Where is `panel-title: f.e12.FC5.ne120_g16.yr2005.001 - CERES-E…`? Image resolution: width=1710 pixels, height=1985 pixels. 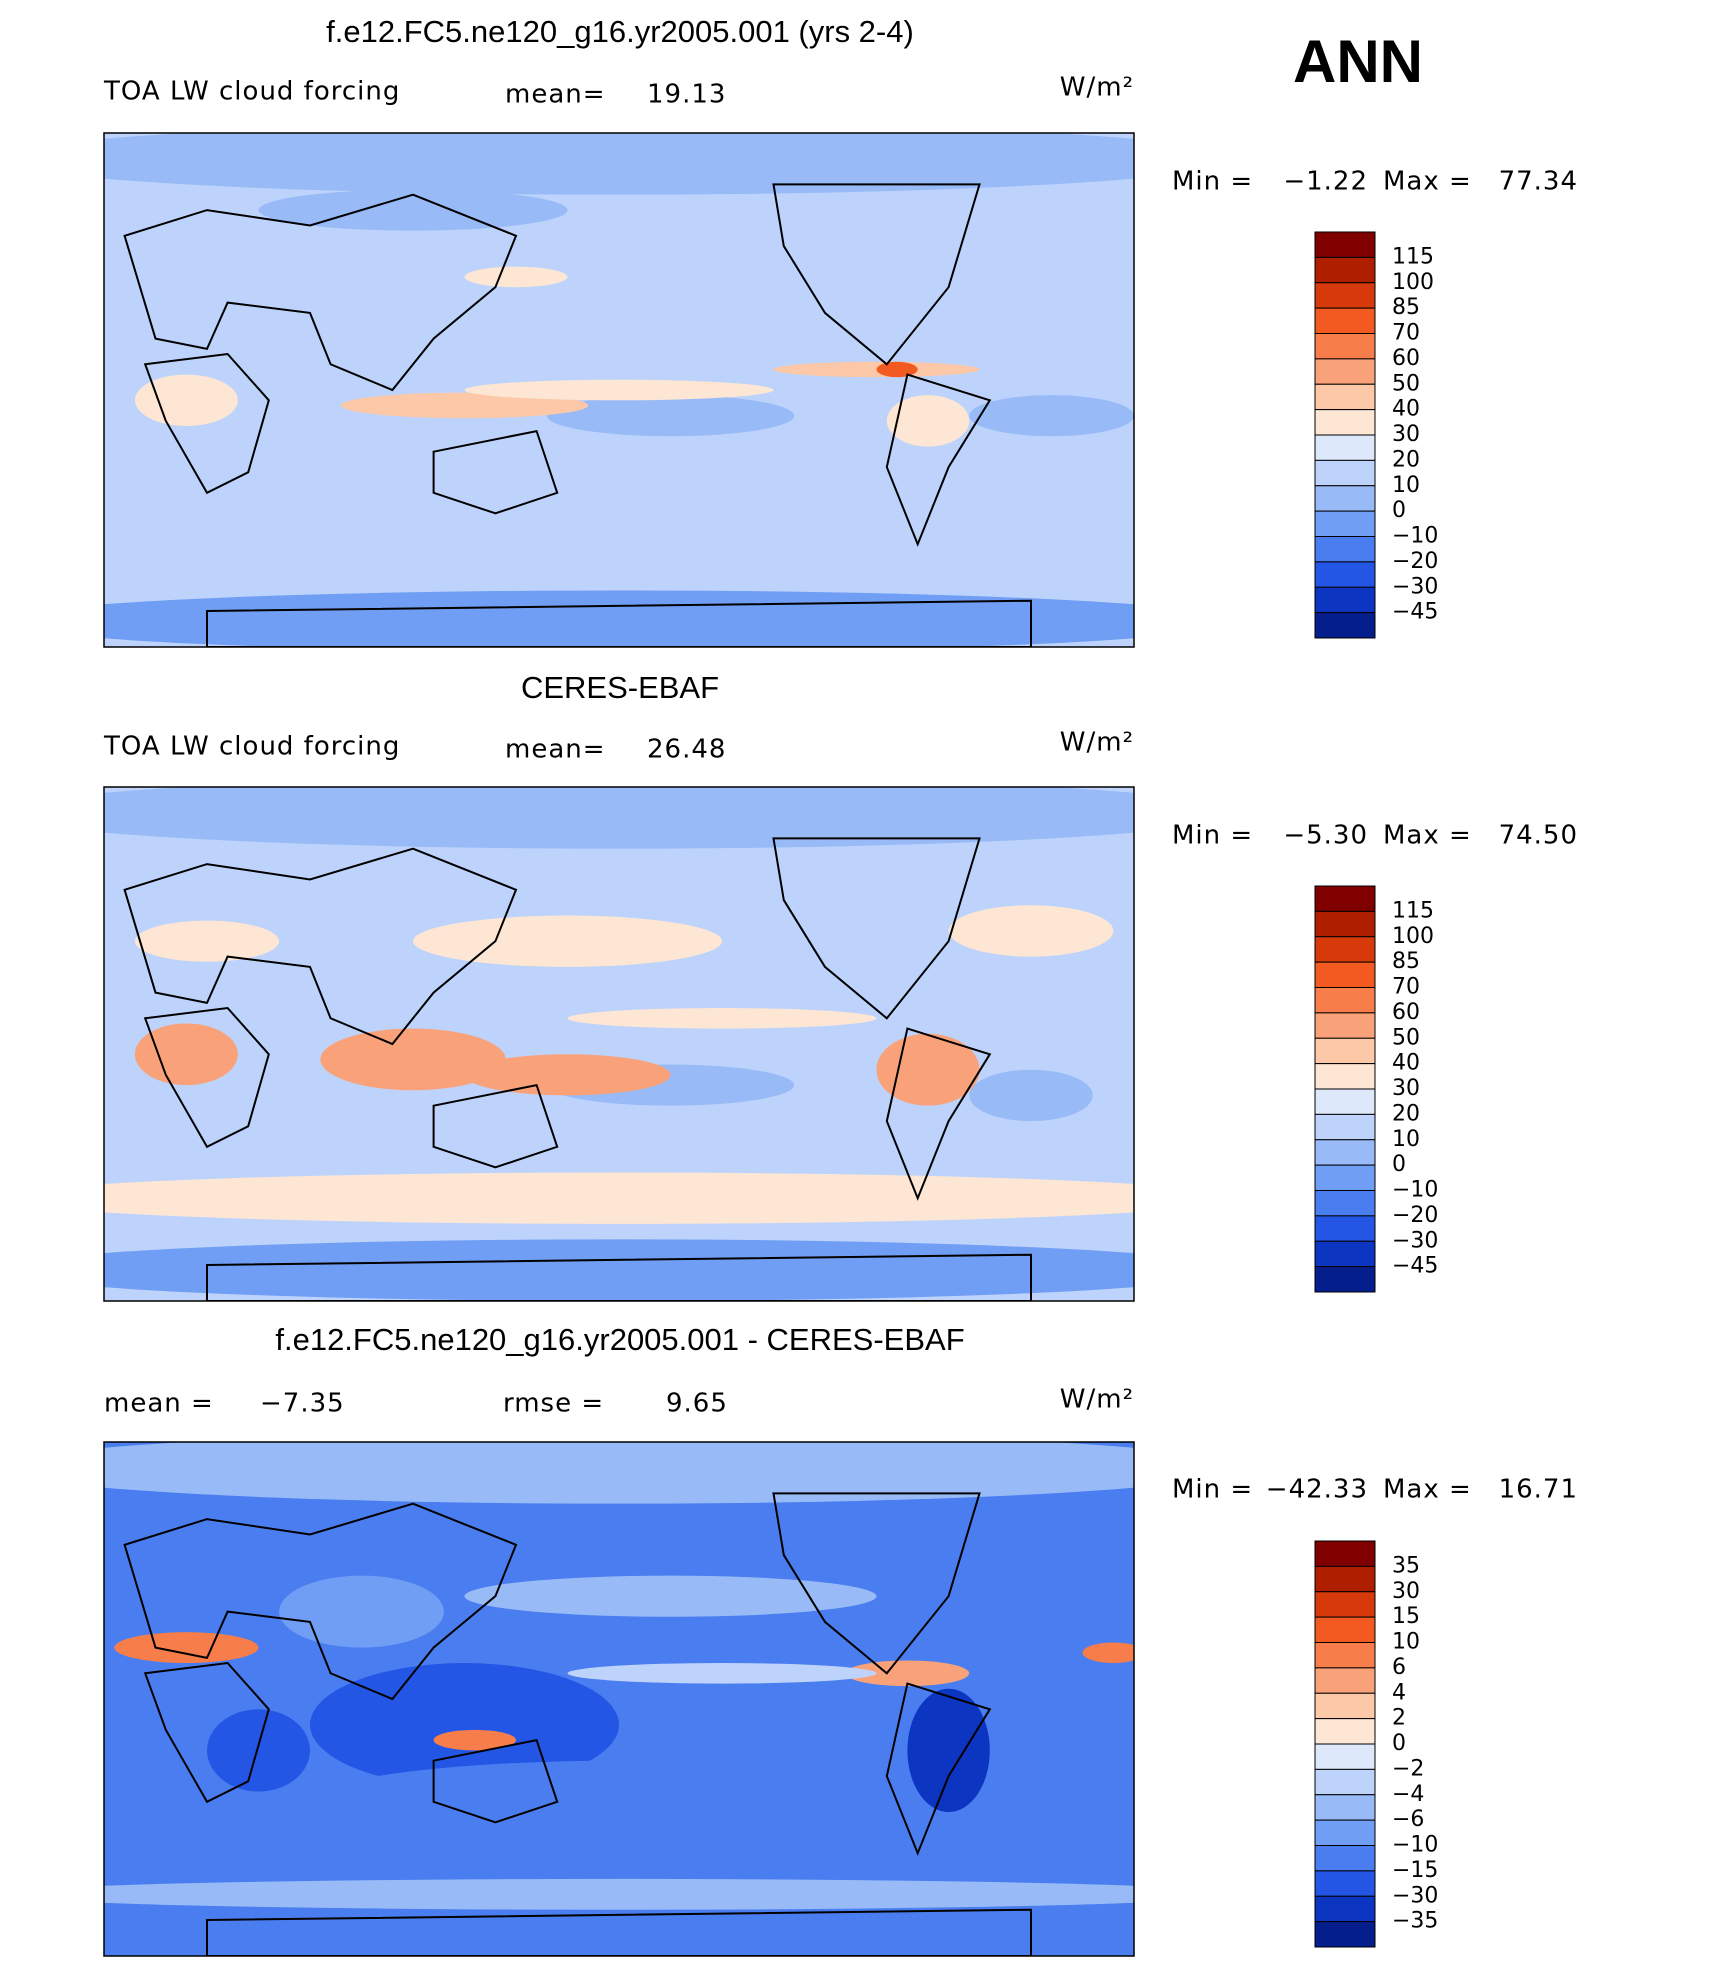 panel-title: f.e12.FC5.ne120_g16.yr2005.001 - CERES-E… is located at coordinates (619, 1339).